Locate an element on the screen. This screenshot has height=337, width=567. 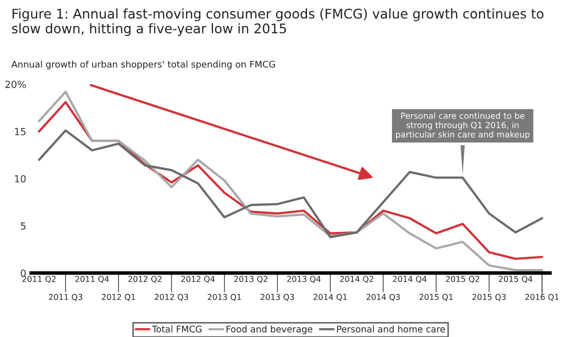
x-tick-label: 2013 Q1 is located at coordinates (224, 297).